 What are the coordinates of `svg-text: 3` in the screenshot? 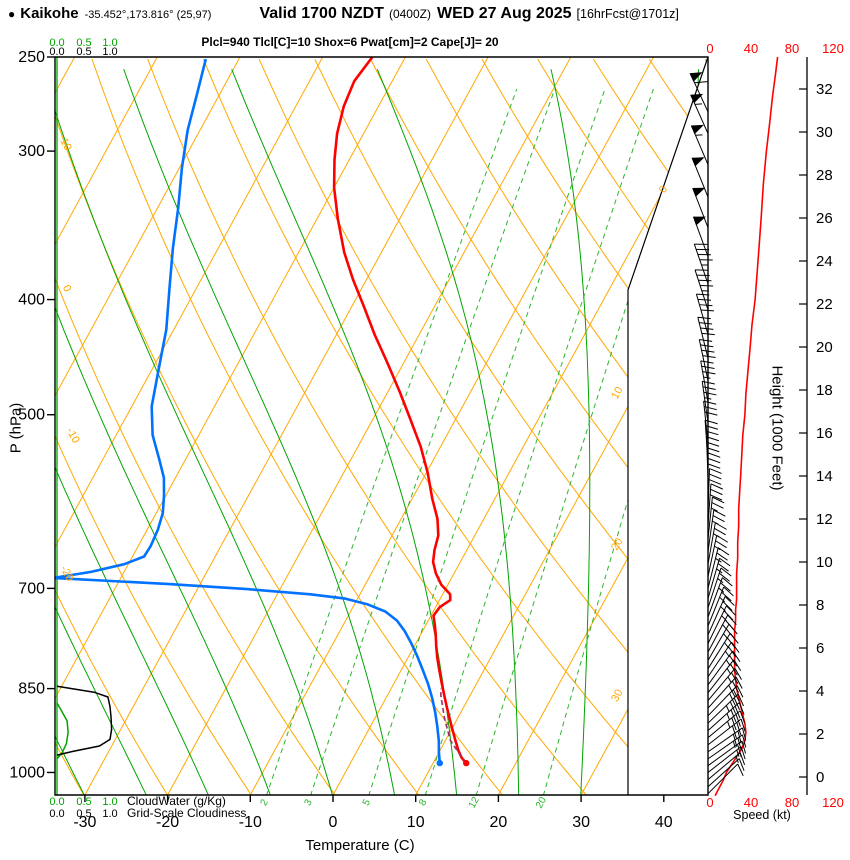 It's located at (308, 802).